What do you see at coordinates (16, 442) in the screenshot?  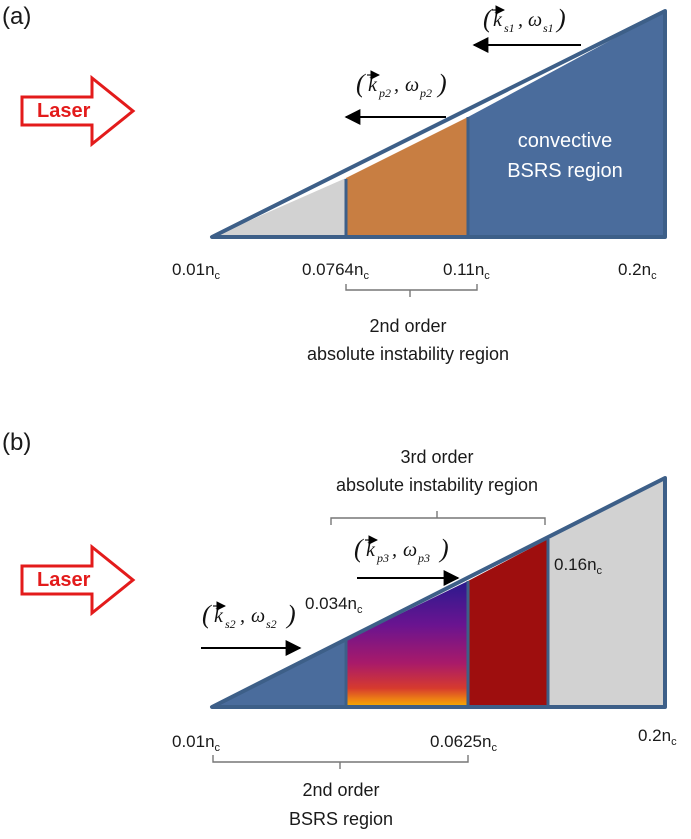 I see `panel-b-tag: (b)` at bounding box center [16, 442].